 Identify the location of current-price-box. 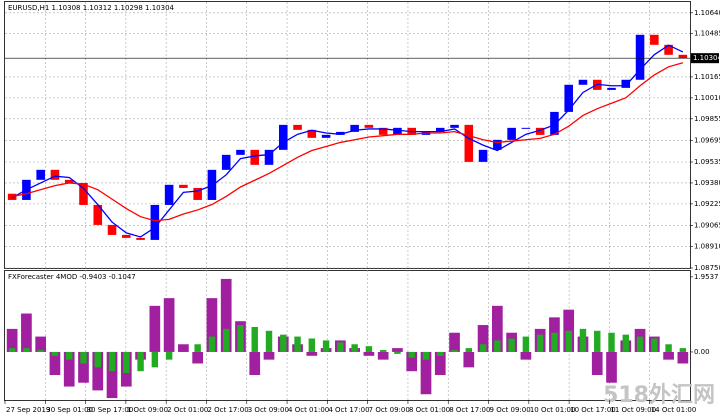
(705, 58).